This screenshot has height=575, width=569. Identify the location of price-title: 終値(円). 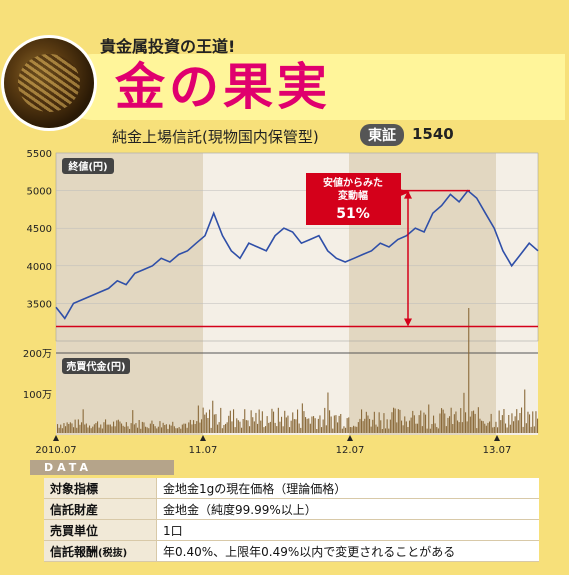
(87, 166).